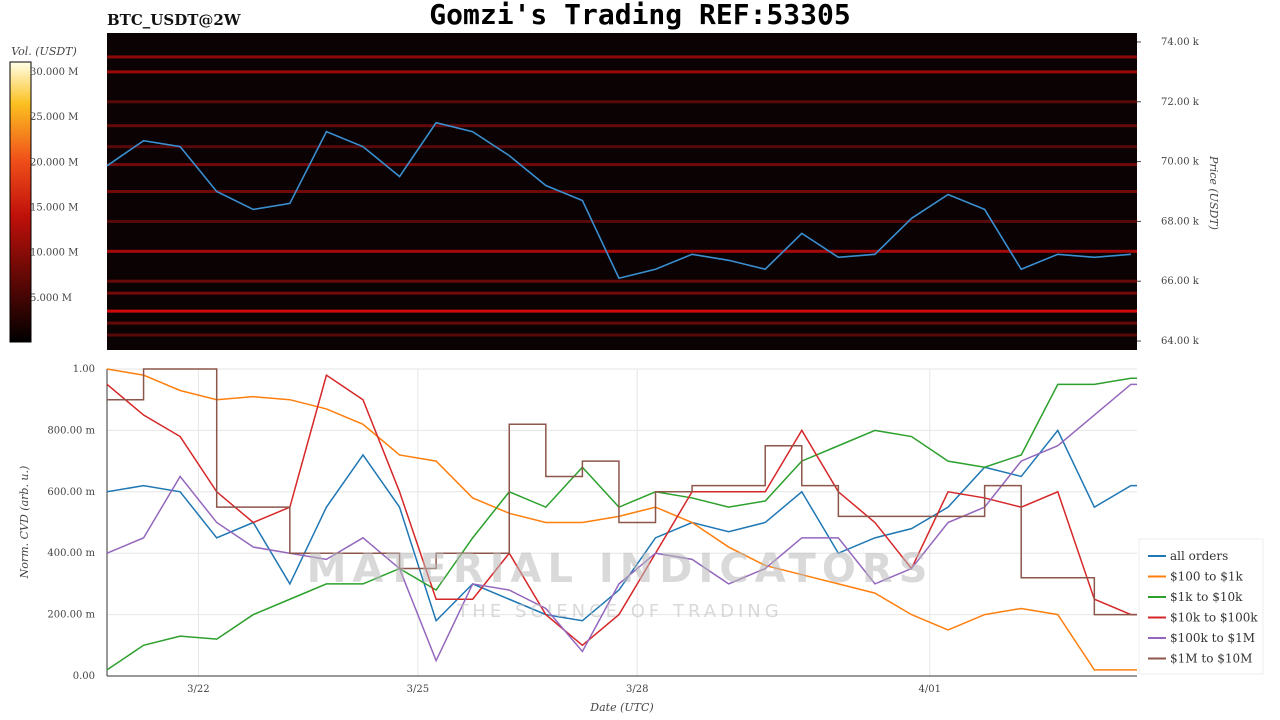  I want to click on cvd-axis-label: Norm. CVD (arb. u.), so click(24, 523).